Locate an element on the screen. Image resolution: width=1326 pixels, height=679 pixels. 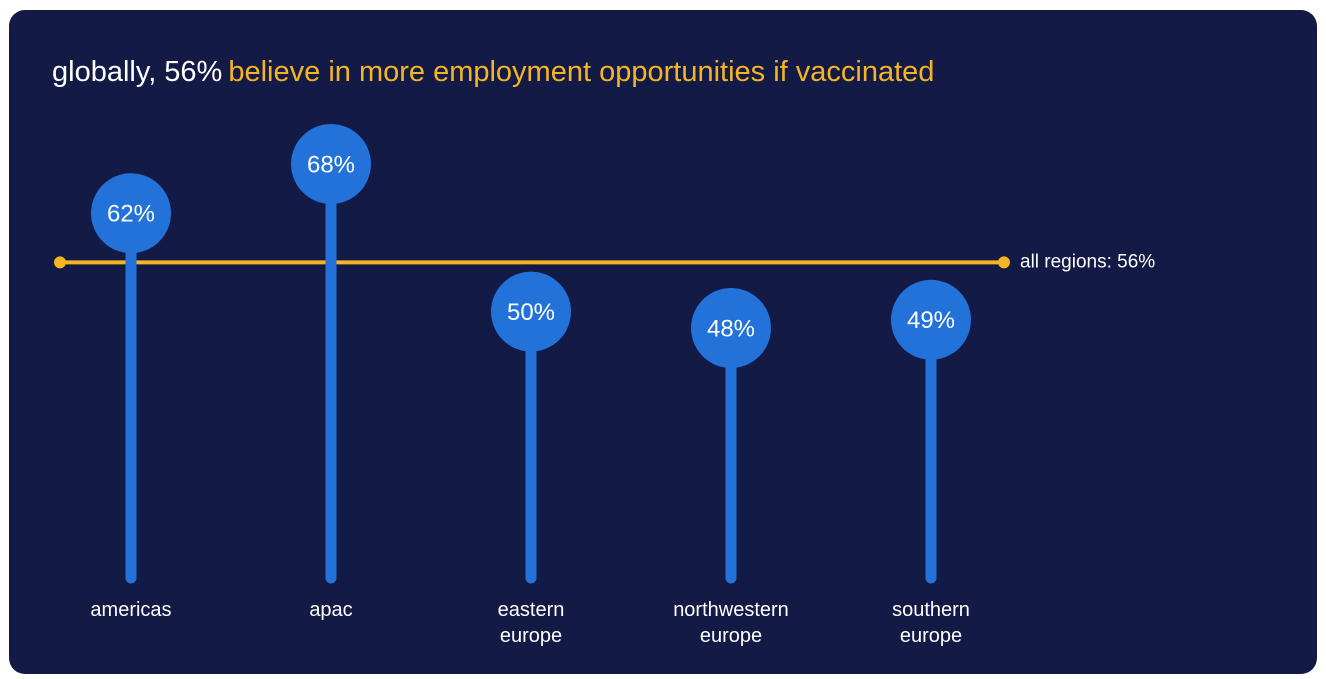
category-label: americas is located at coordinates (131, 610).